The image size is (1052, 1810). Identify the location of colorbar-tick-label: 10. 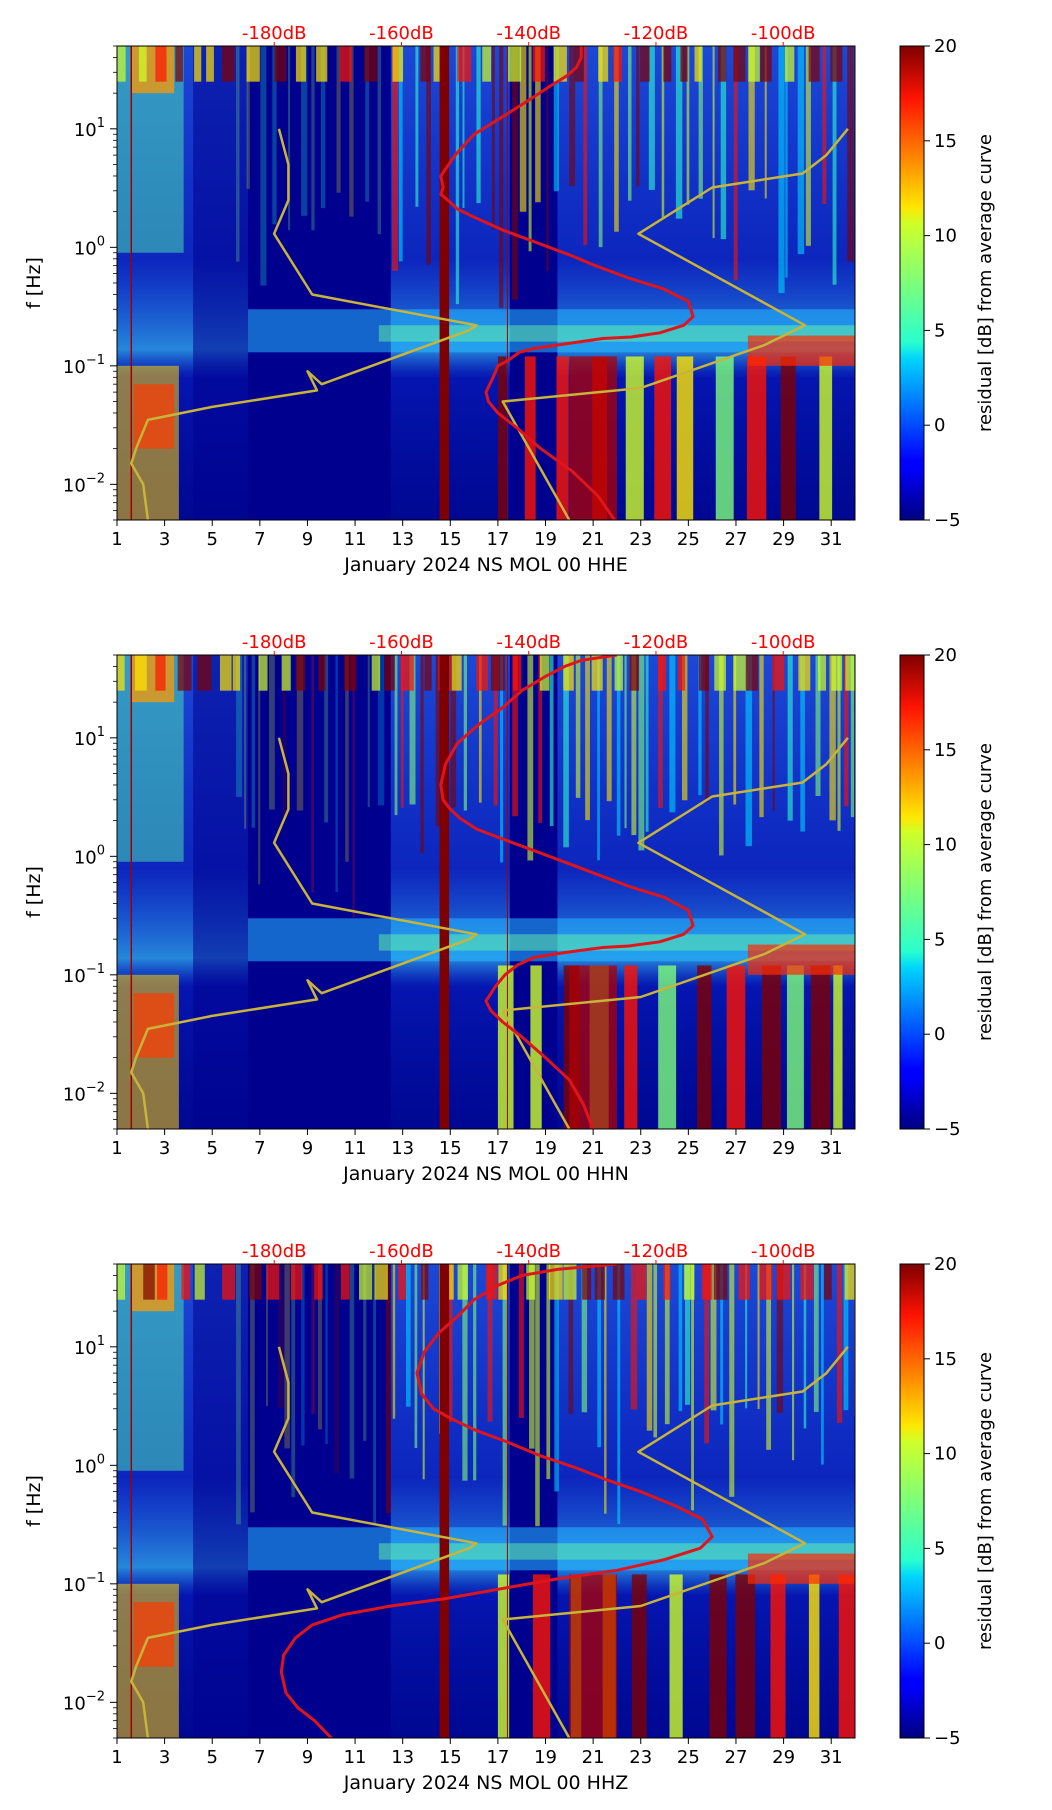
(945, 236).